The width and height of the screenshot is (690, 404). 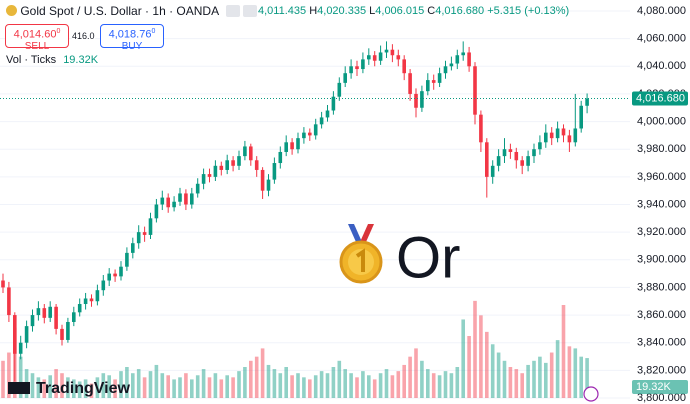 I want to click on buy-button: 4,018.760 BUY, so click(x=132, y=38).